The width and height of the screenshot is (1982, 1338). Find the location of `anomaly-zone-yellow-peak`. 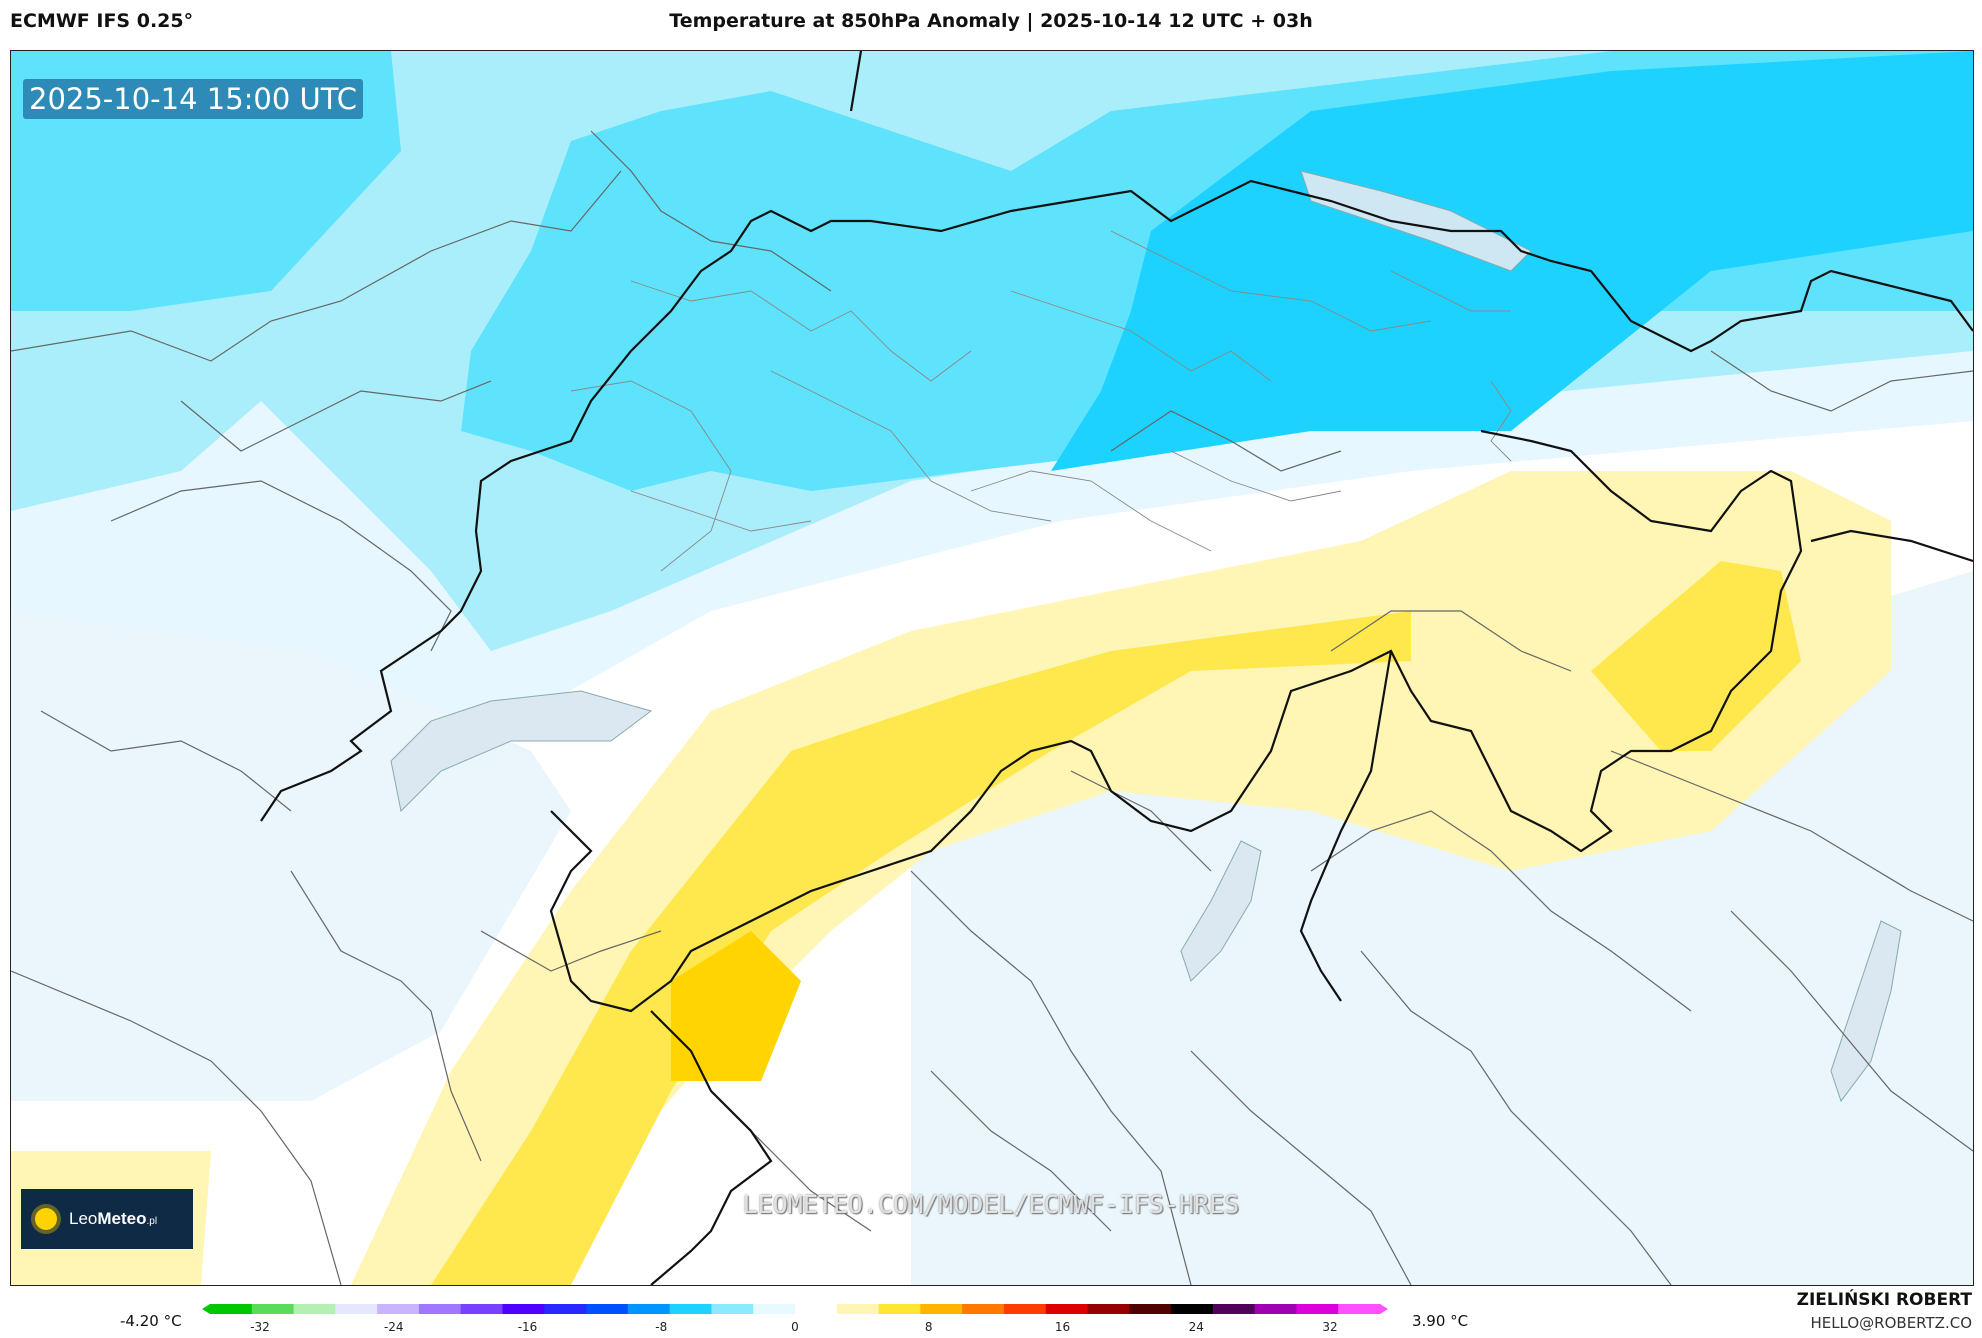

anomaly-zone-yellow-peak is located at coordinates (736, 1006).